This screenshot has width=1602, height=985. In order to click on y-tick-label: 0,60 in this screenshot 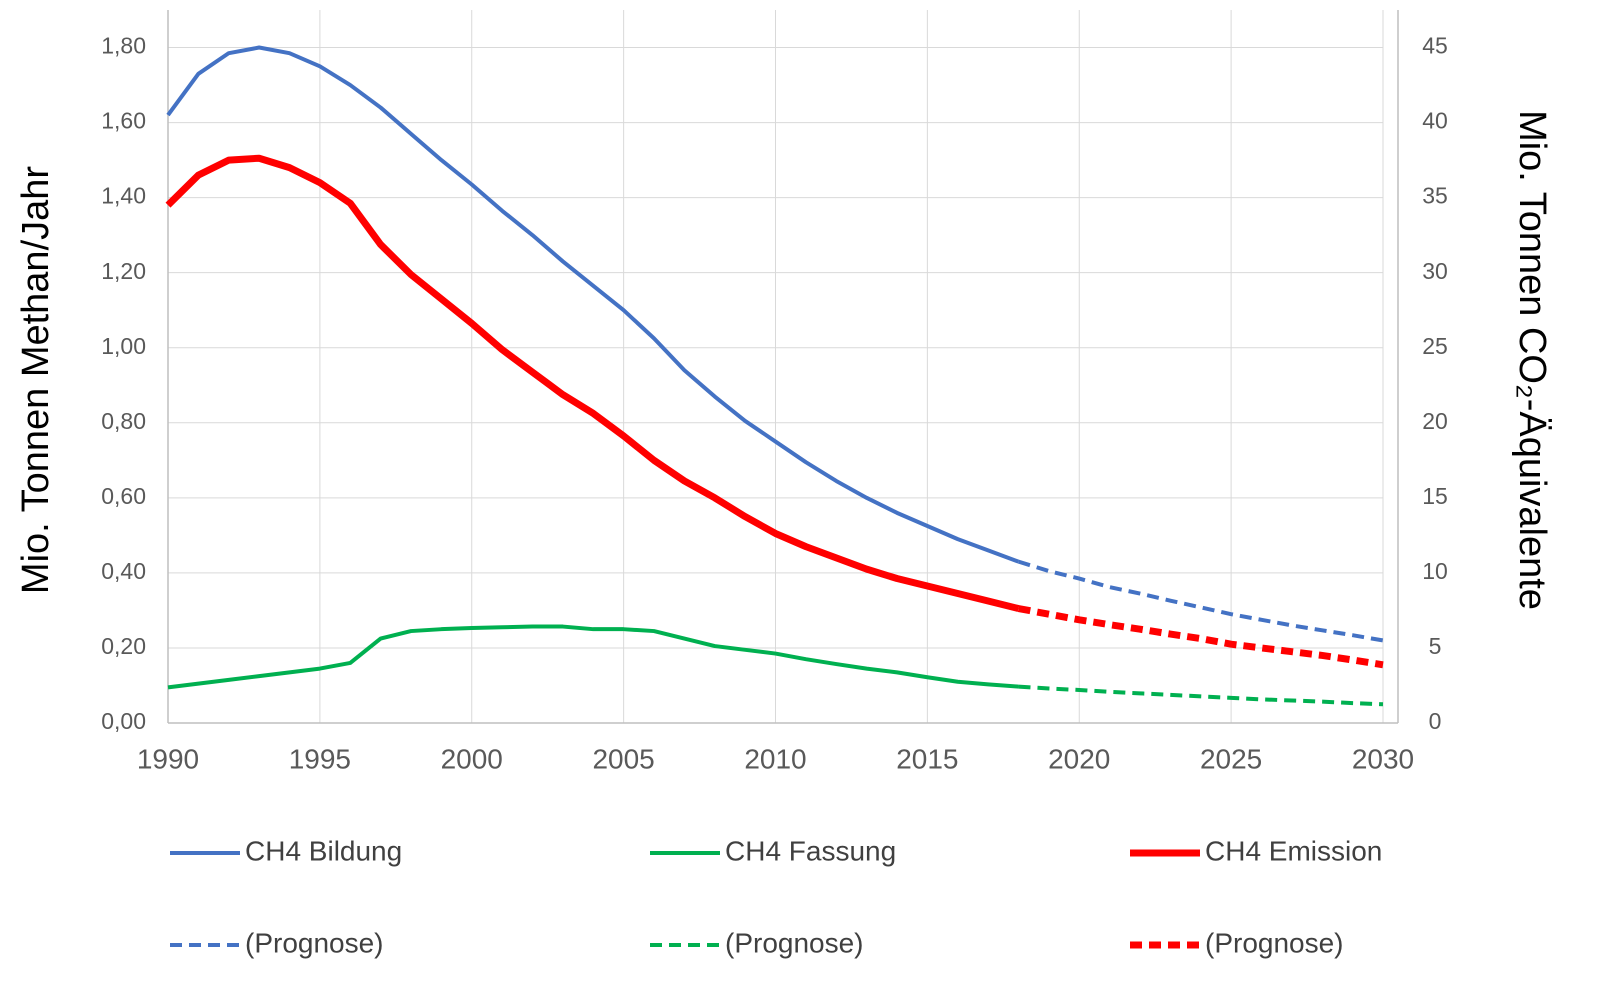, I will do `click(123, 496)`.